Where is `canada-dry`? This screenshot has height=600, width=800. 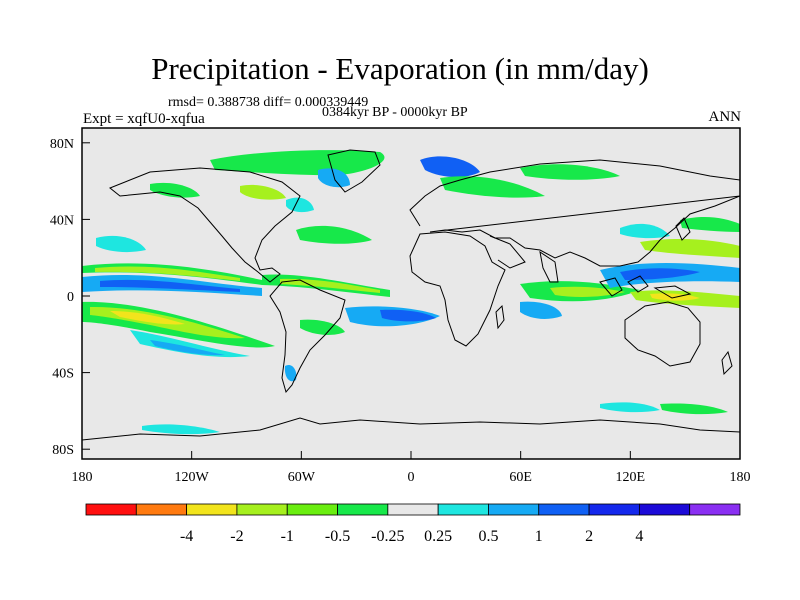 canada-dry is located at coordinates (175, 190).